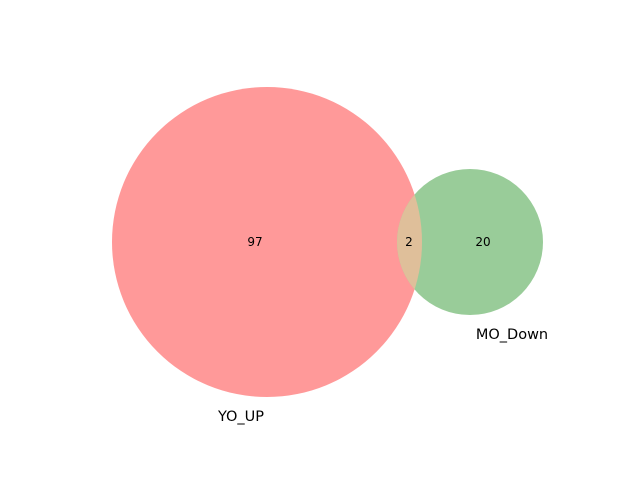  I want to click on only-a-count: 97, so click(254, 242).